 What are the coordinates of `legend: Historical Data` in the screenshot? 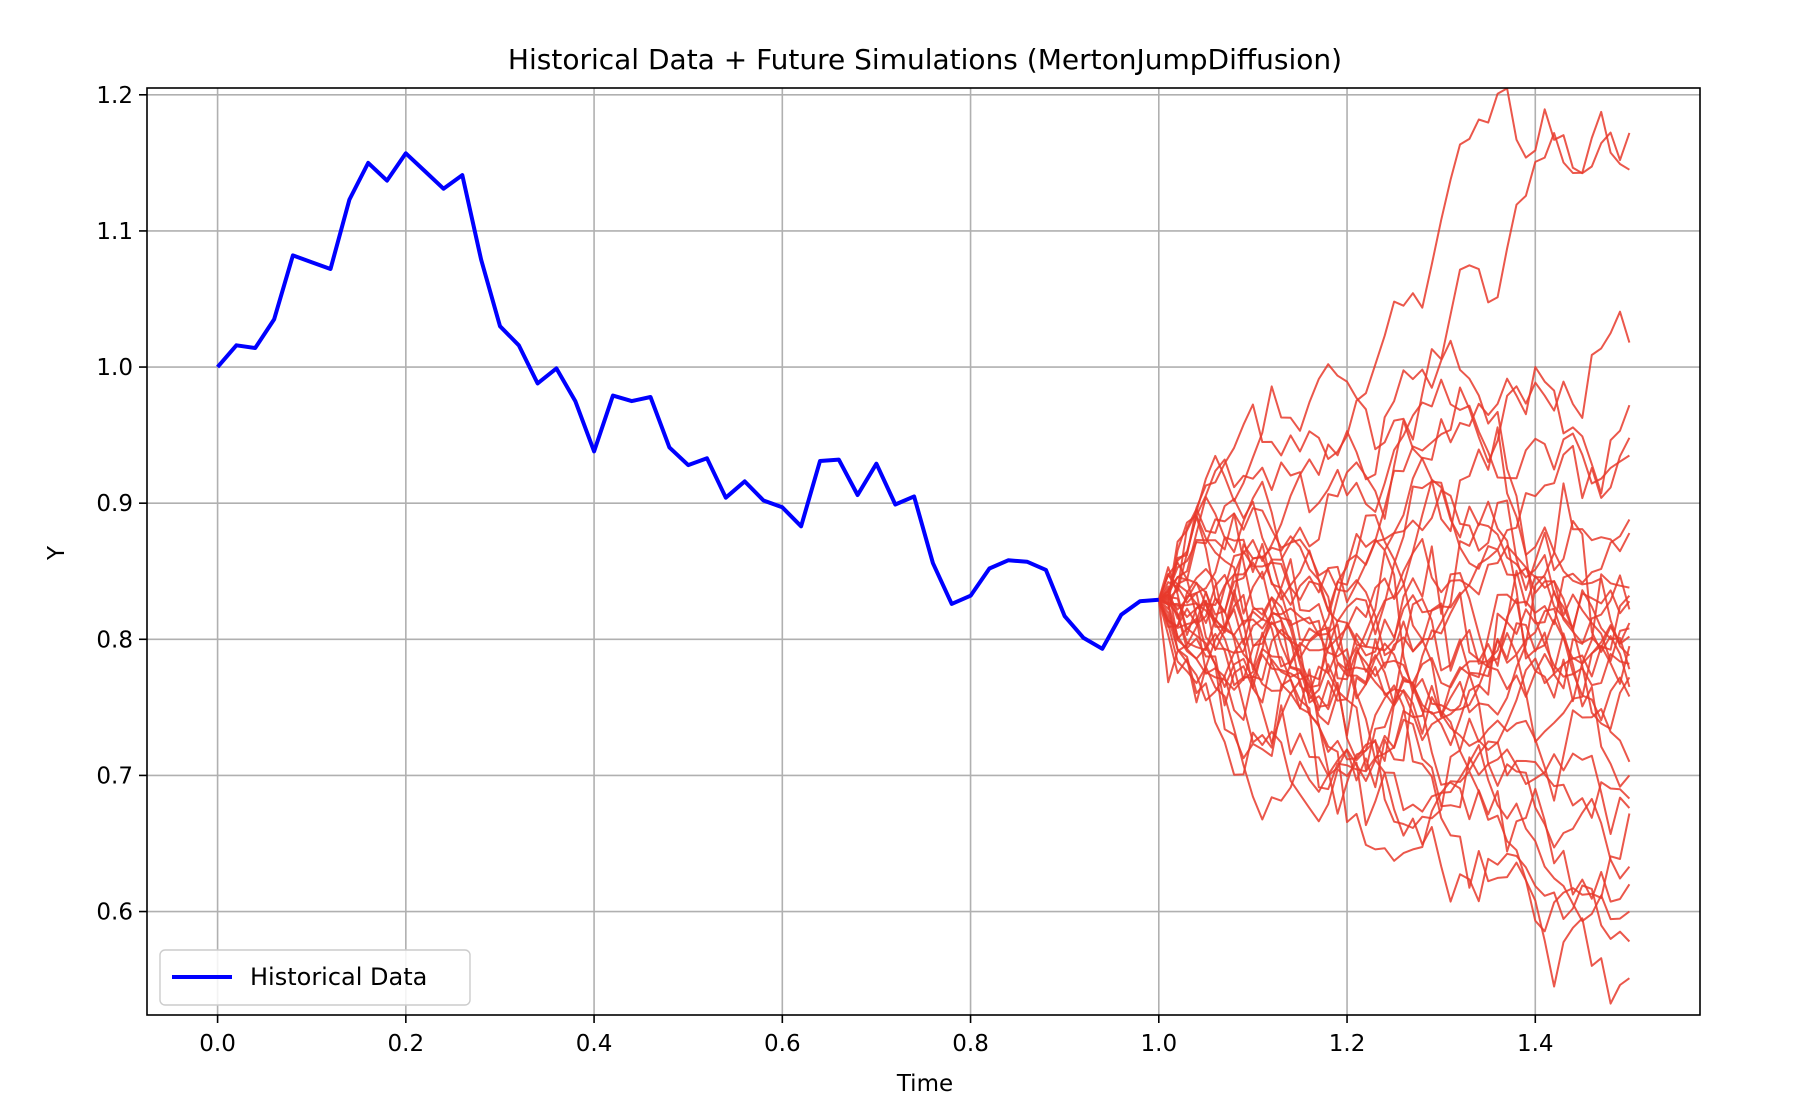 It's located at (315, 977).